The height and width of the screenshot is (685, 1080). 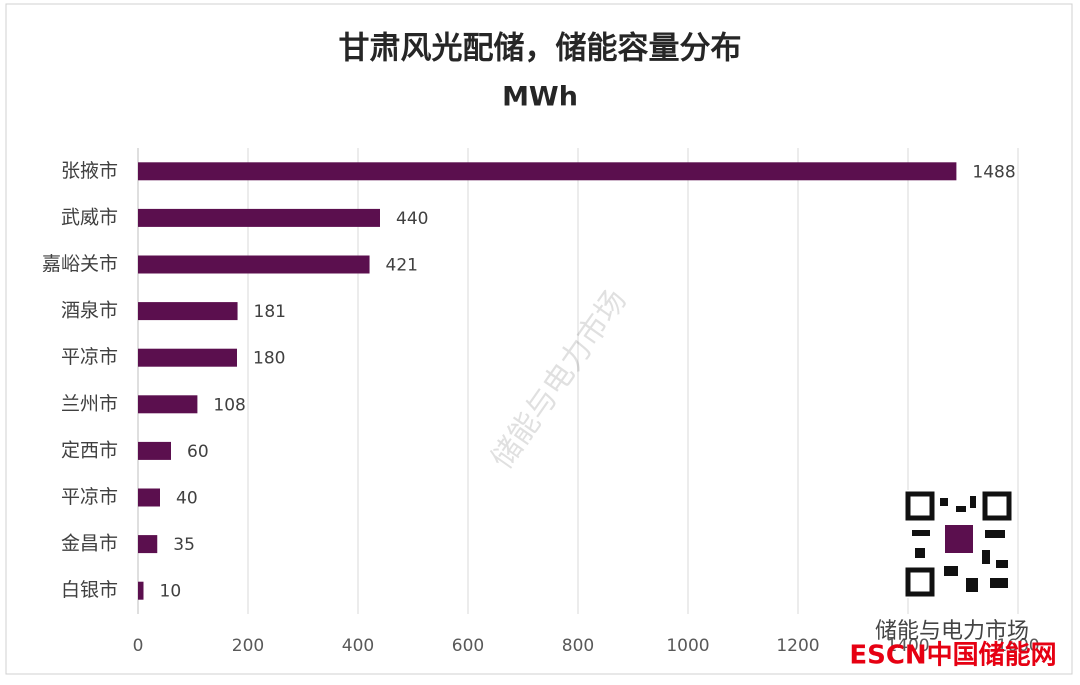 What do you see at coordinates (578, 646) in the screenshot?
I see `x-tick-label: 800` at bounding box center [578, 646].